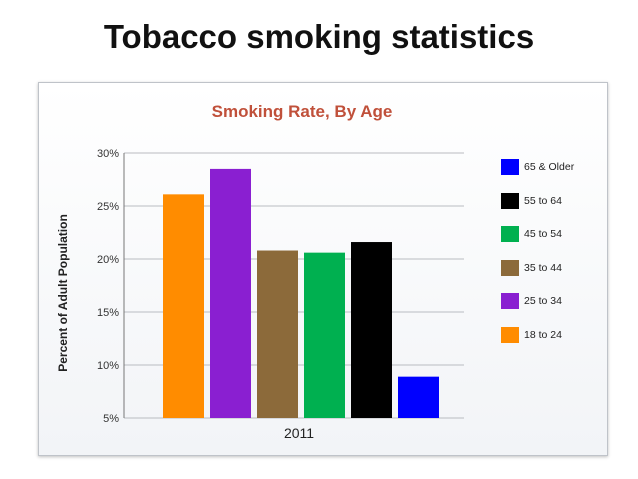 The height and width of the screenshot is (479, 638). I want to click on y-tick-label: 30%, so click(108, 154).